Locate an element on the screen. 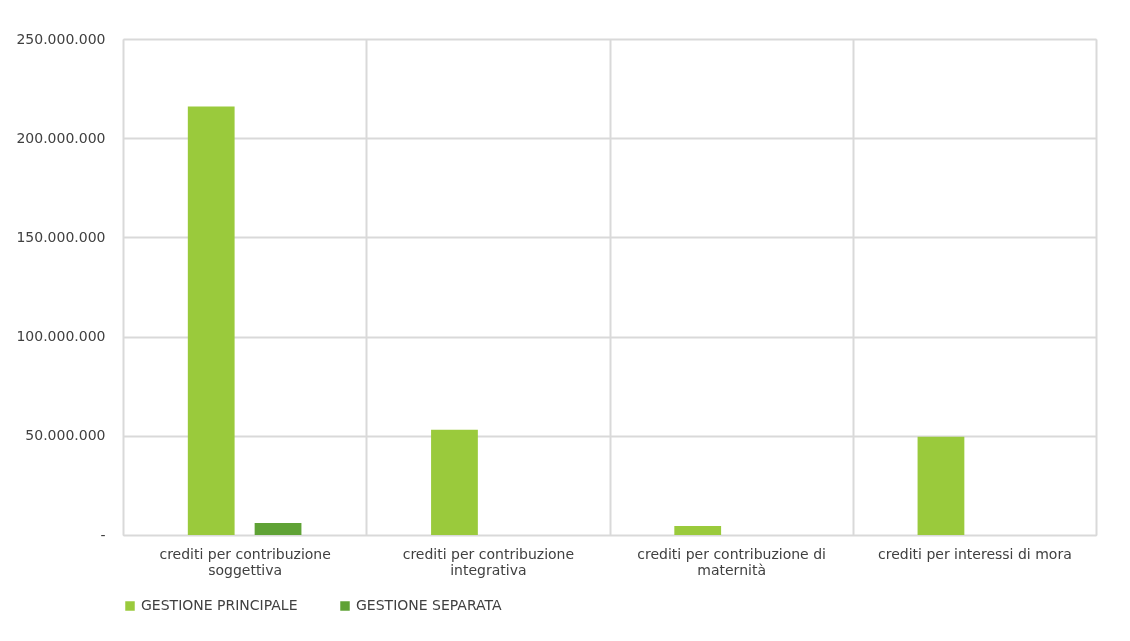 This screenshot has width=1130, height=641. legend-label: GESTIONE PRINCIPALE is located at coordinates (219, 605).